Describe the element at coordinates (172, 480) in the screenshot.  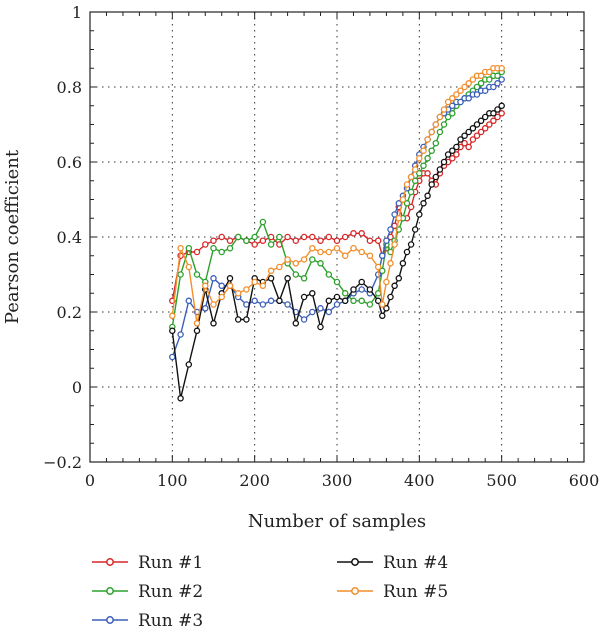
I see `x-tick-label: 100` at that location.